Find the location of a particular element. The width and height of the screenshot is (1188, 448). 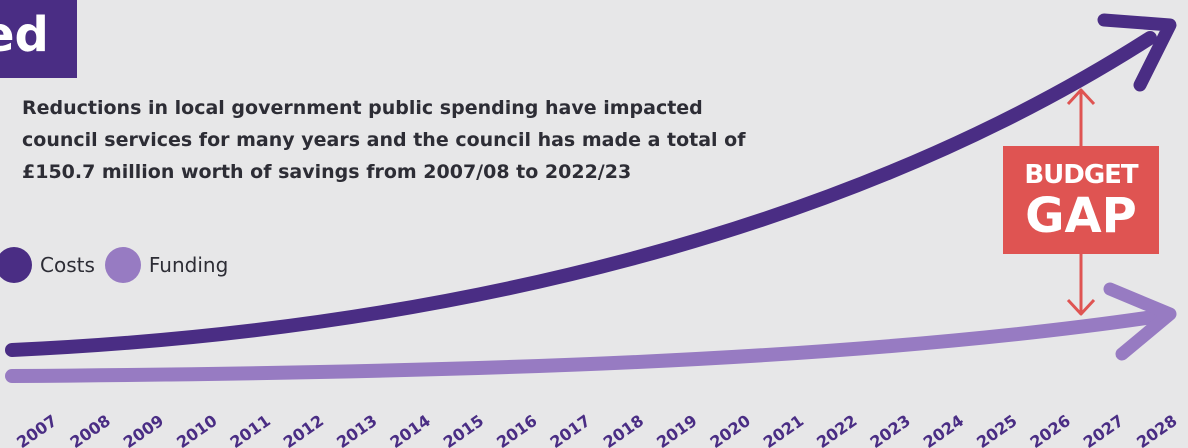

x-tick-label-2019: 2019 is located at coordinates (676, 429).